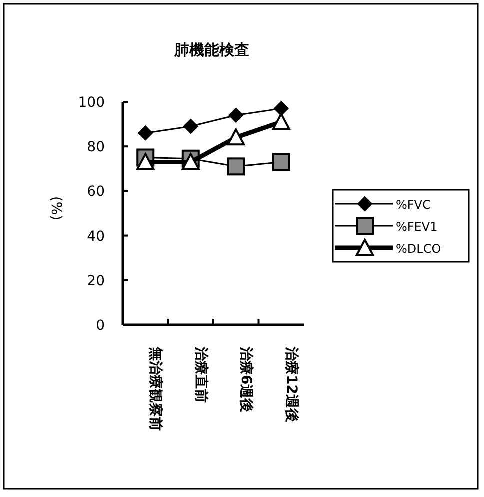 The image size is (484, 497). What do you see at coordinates (201, 374) in the screenshot?
I see `x-tick-label: 治療直前` at bounding box center [201, 374].